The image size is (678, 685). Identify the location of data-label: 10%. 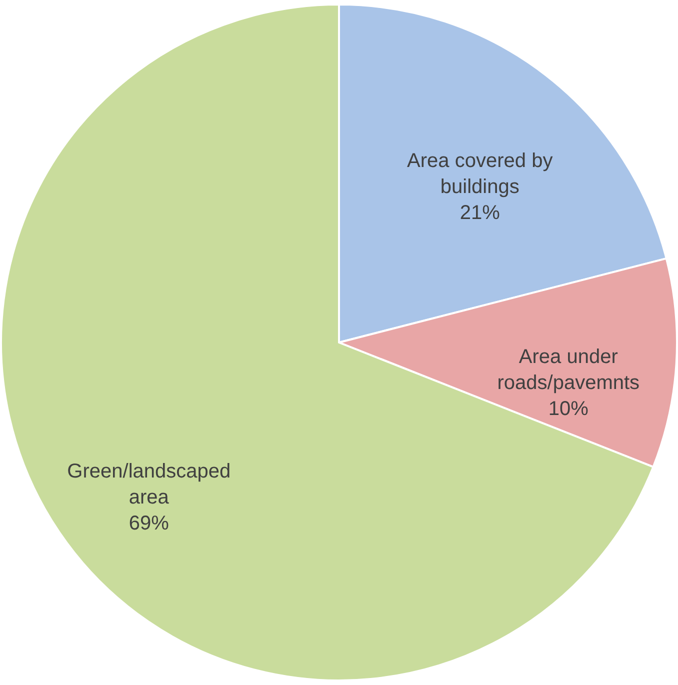
(568, 409).